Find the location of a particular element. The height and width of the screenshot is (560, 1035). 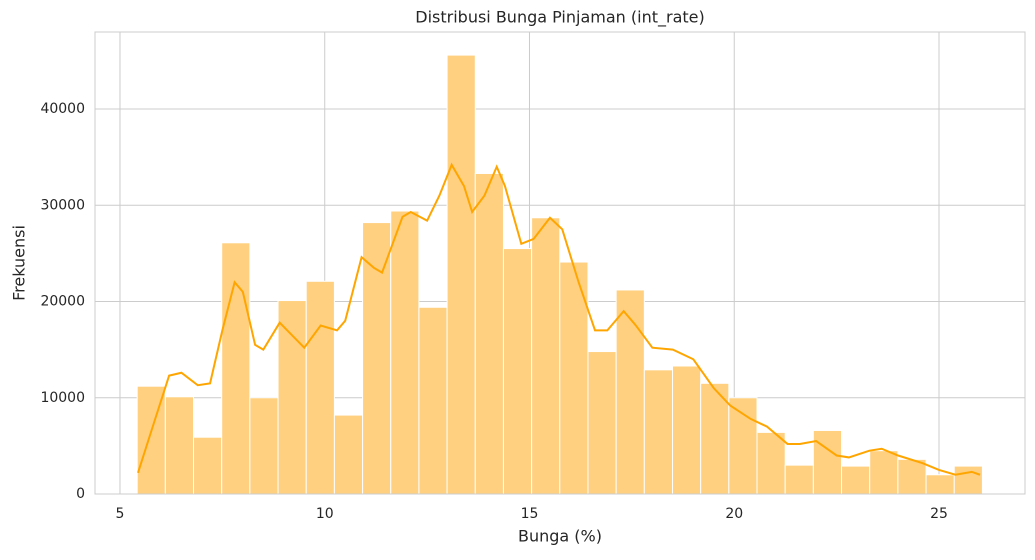

y-tick-label: 10000 is located at coordinates (62, 398).